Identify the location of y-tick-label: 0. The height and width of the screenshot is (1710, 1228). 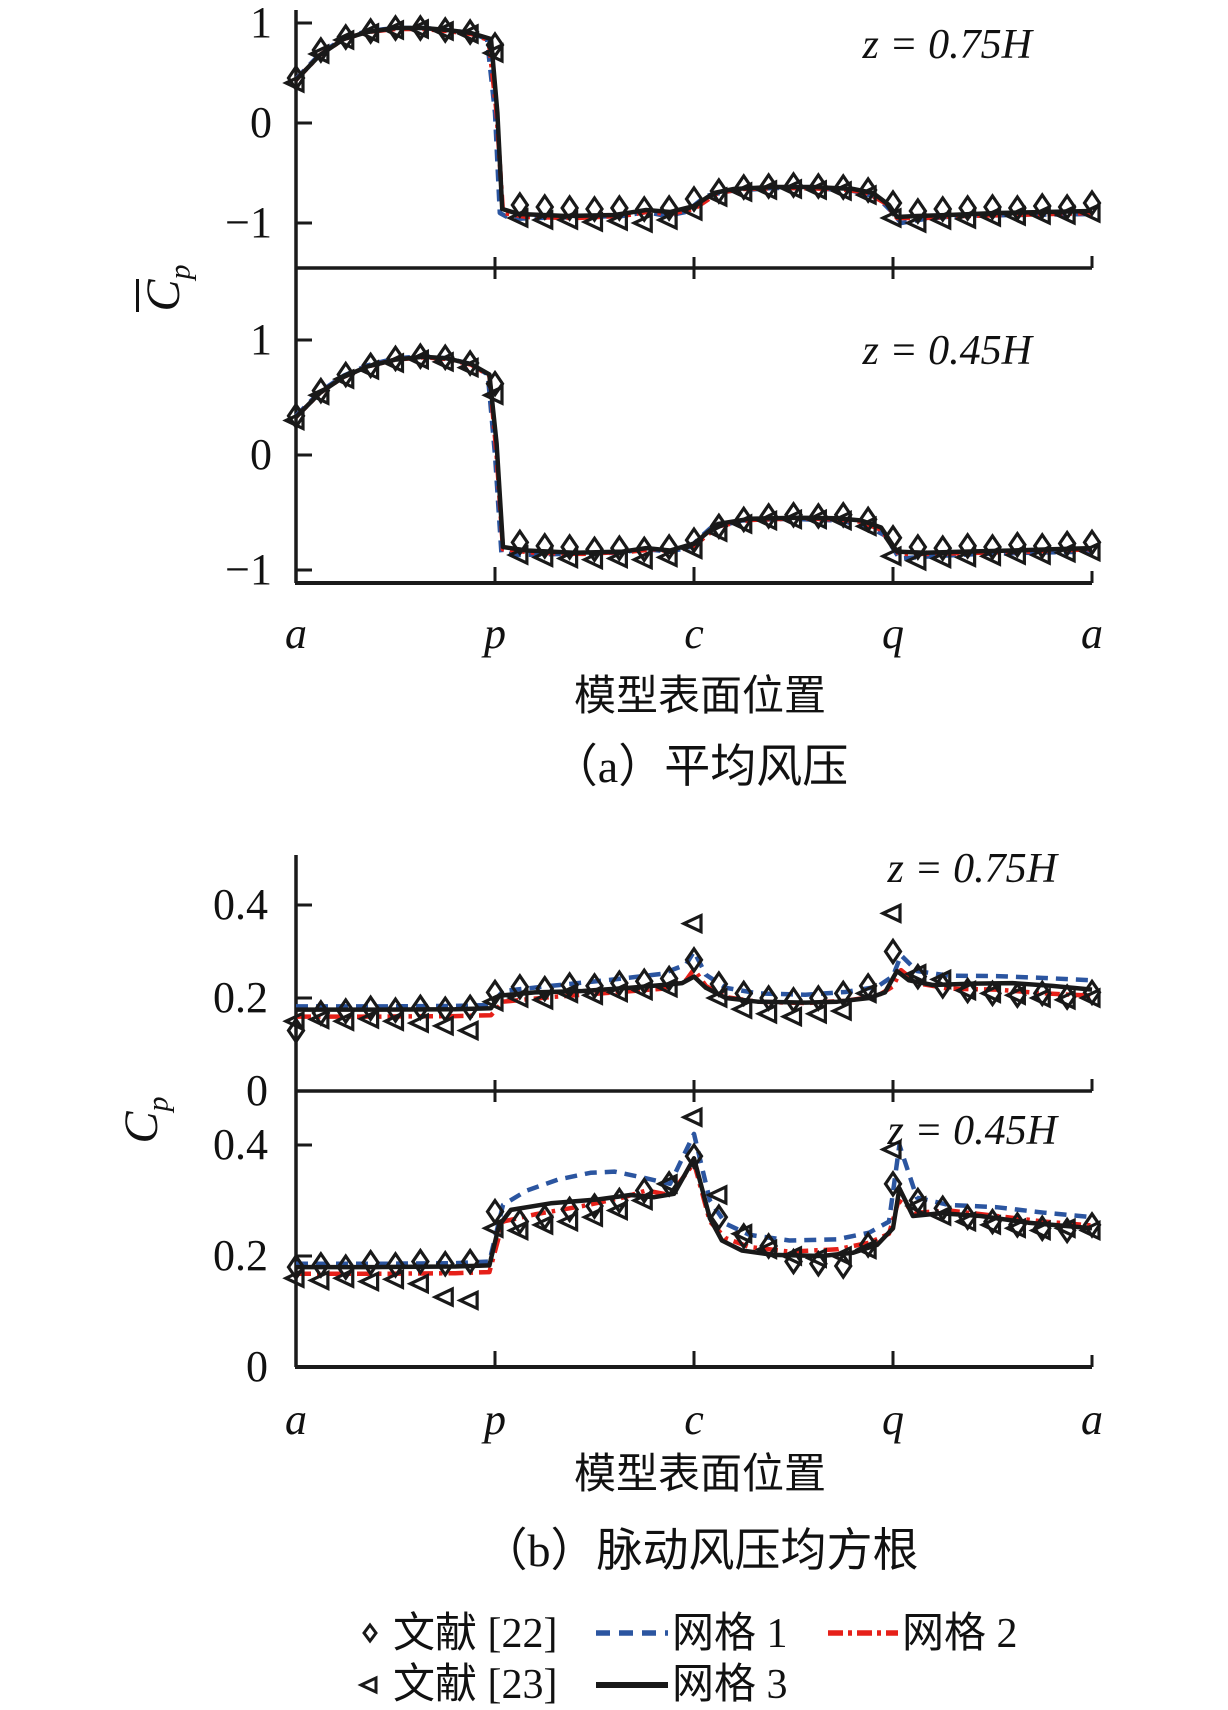
(257, 1366).